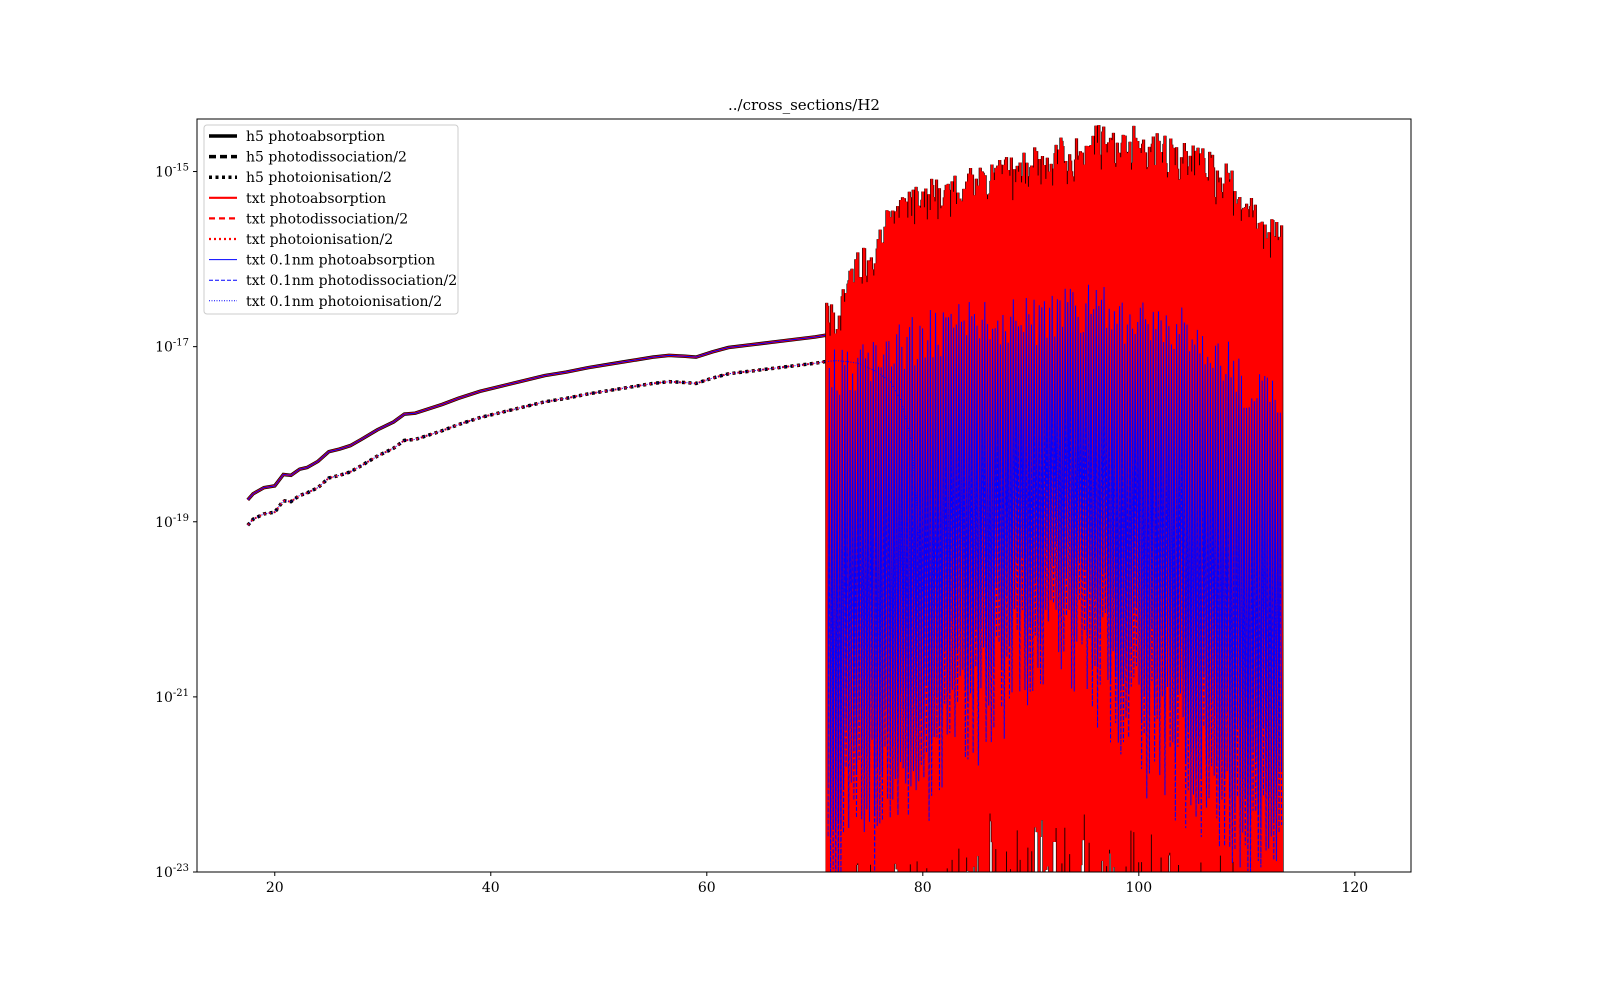 The image size is (1600, 1000). I want to click on legend-label: txt 0.1nm photoionisation/2, so click(344, 302).